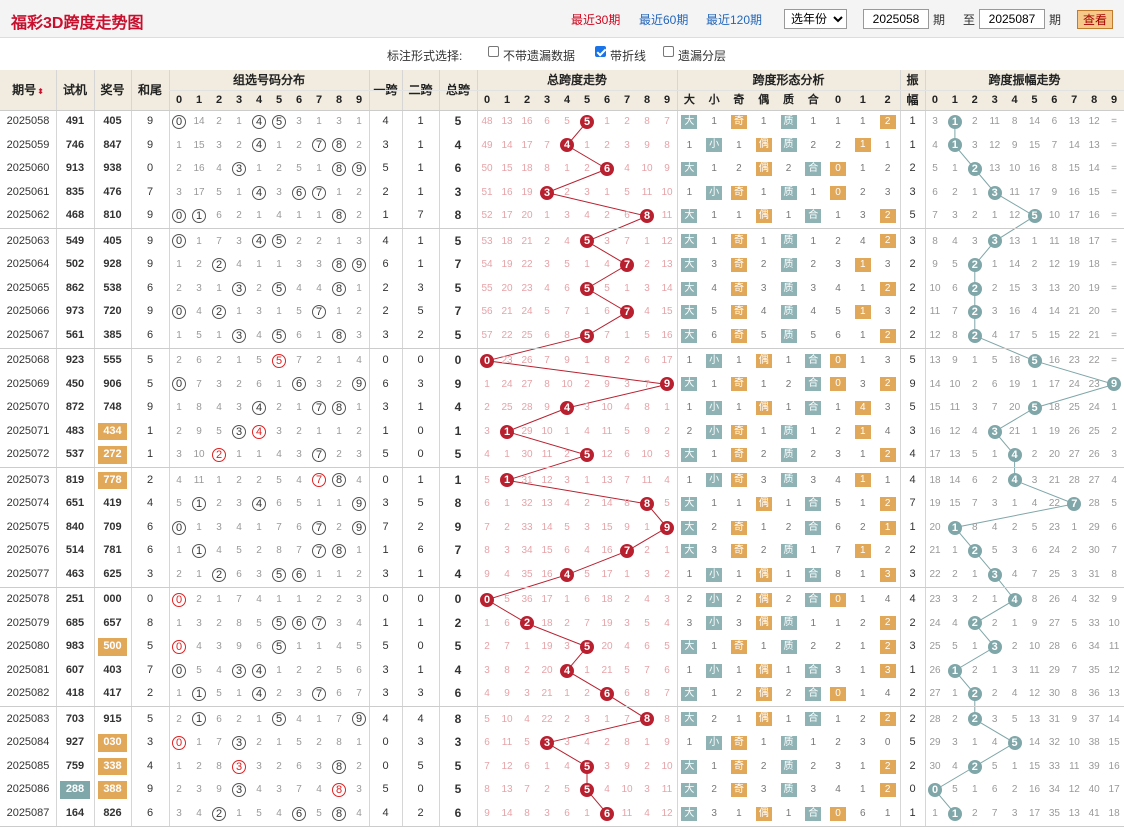 Image resolution: width=1124 pixels, height=827 pixels. Describe the element at coordinates (547, 100) in the screenshot. I see `header-digit: 3` at that location.